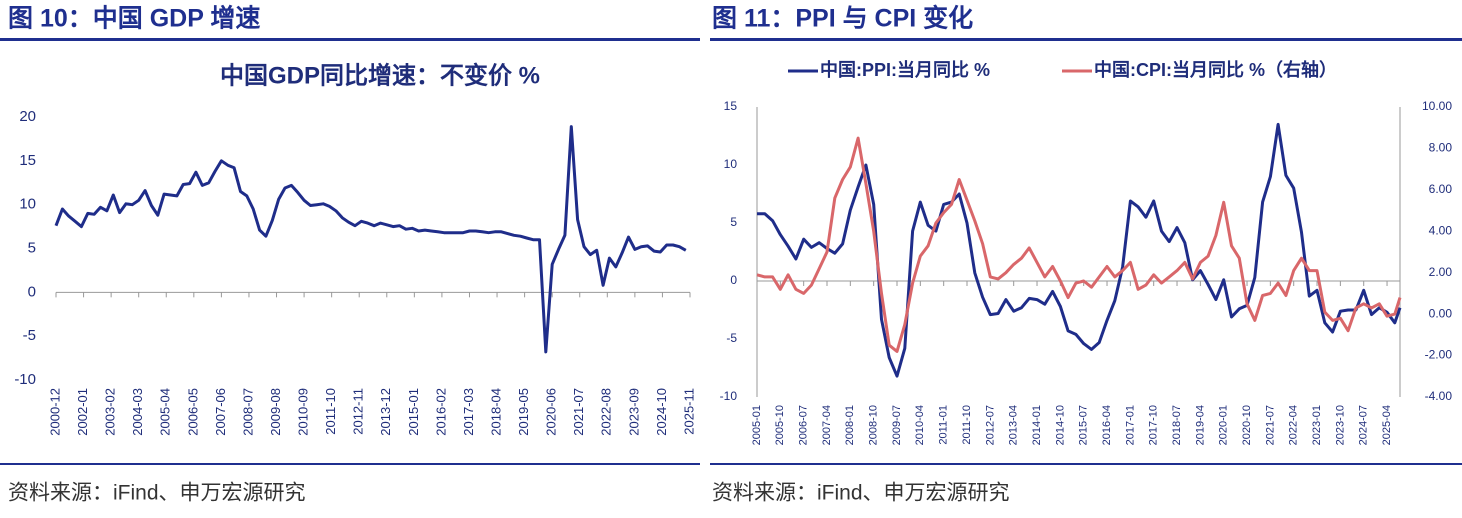 The image size is (1462, 518). Describe the element at coordinates (1224, 425) in the screenshot. I see `x-tick-label: 2020-01` at that location.